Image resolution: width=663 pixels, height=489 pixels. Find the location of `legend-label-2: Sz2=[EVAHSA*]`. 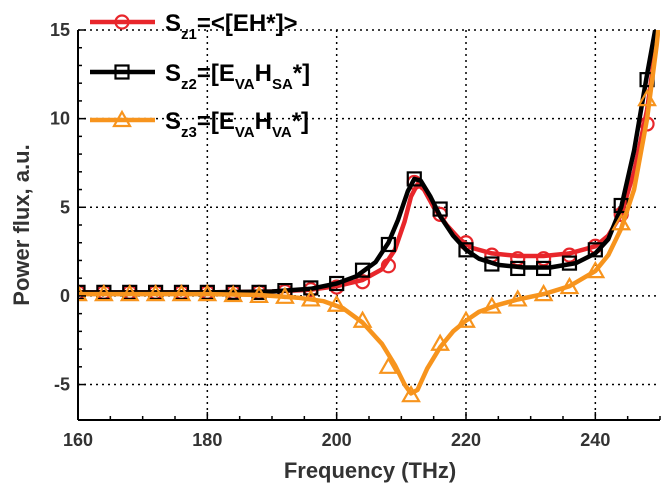

legend-label-2: Sz2=[EVAHSA*] is located at coordinates (237, 76).